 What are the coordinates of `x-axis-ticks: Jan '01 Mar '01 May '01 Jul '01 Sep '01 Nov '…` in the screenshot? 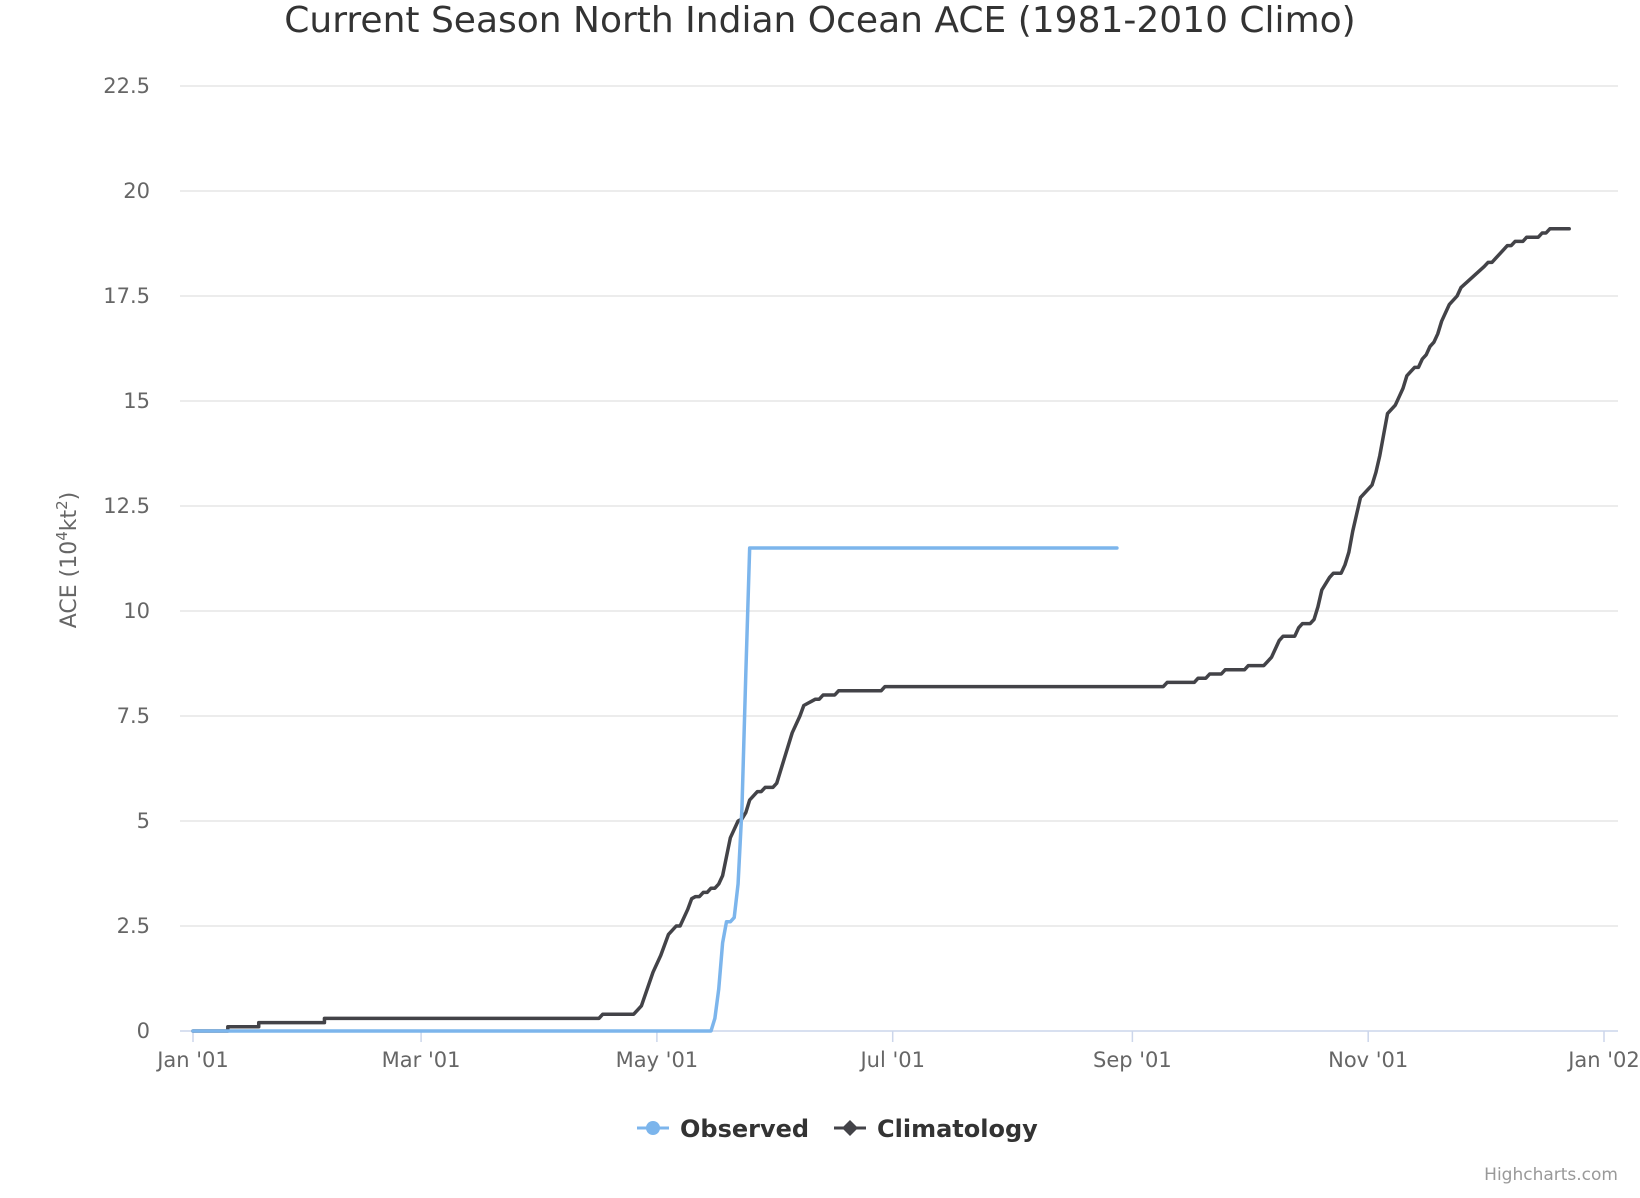 It's located at (897, 1051).